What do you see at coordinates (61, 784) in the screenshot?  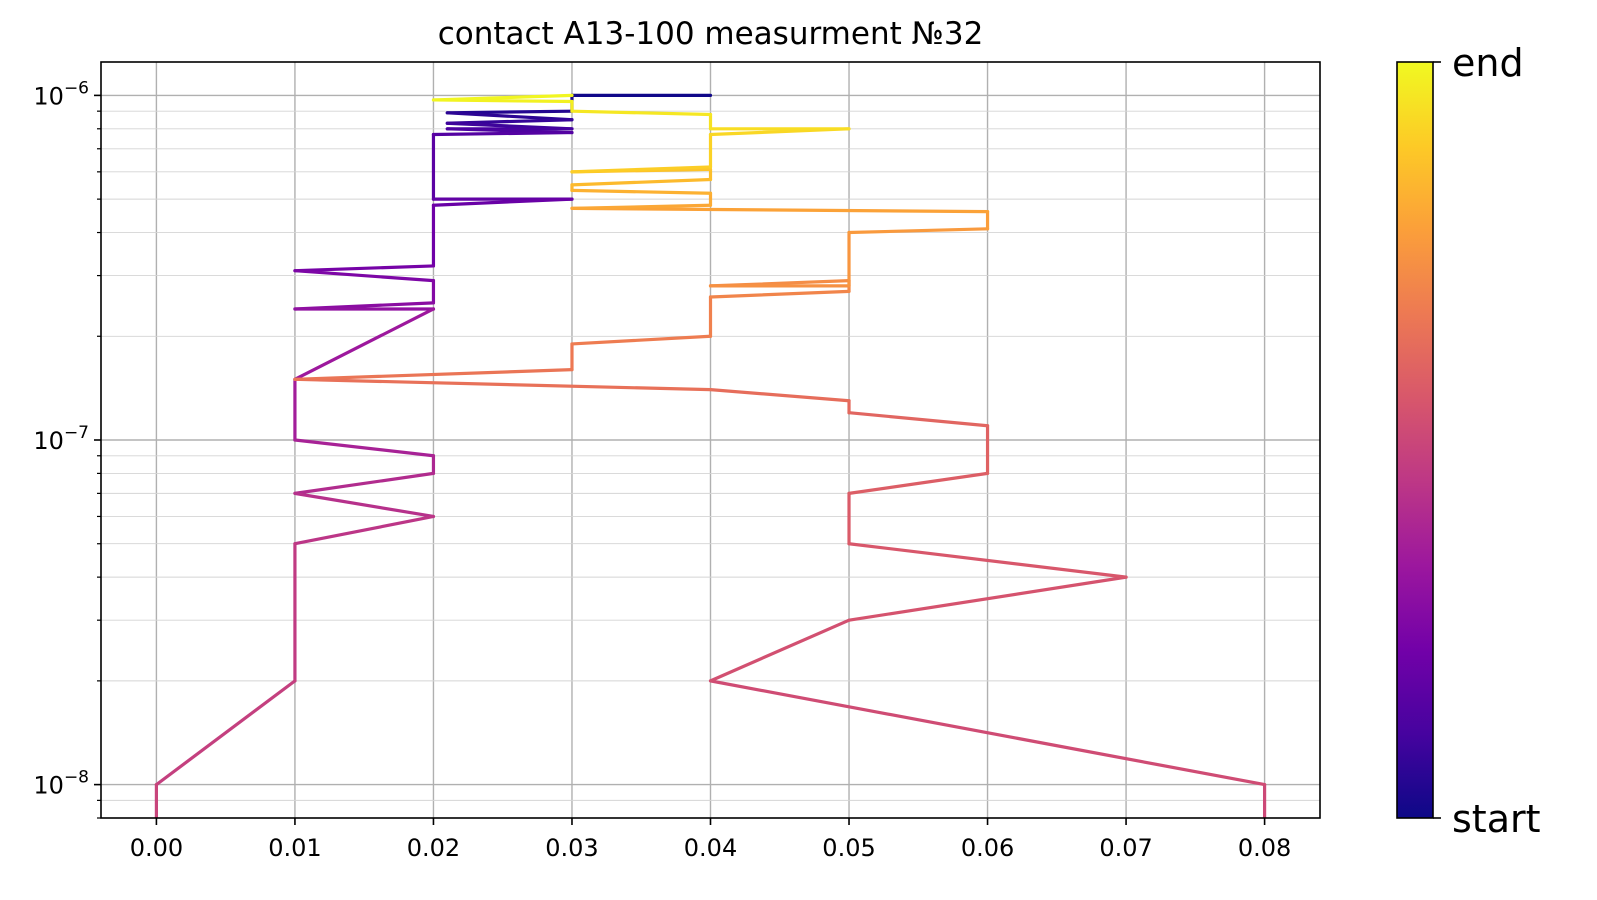 I see `y-tick-label: 10⁻⁸` at bounding box center [61, 784].